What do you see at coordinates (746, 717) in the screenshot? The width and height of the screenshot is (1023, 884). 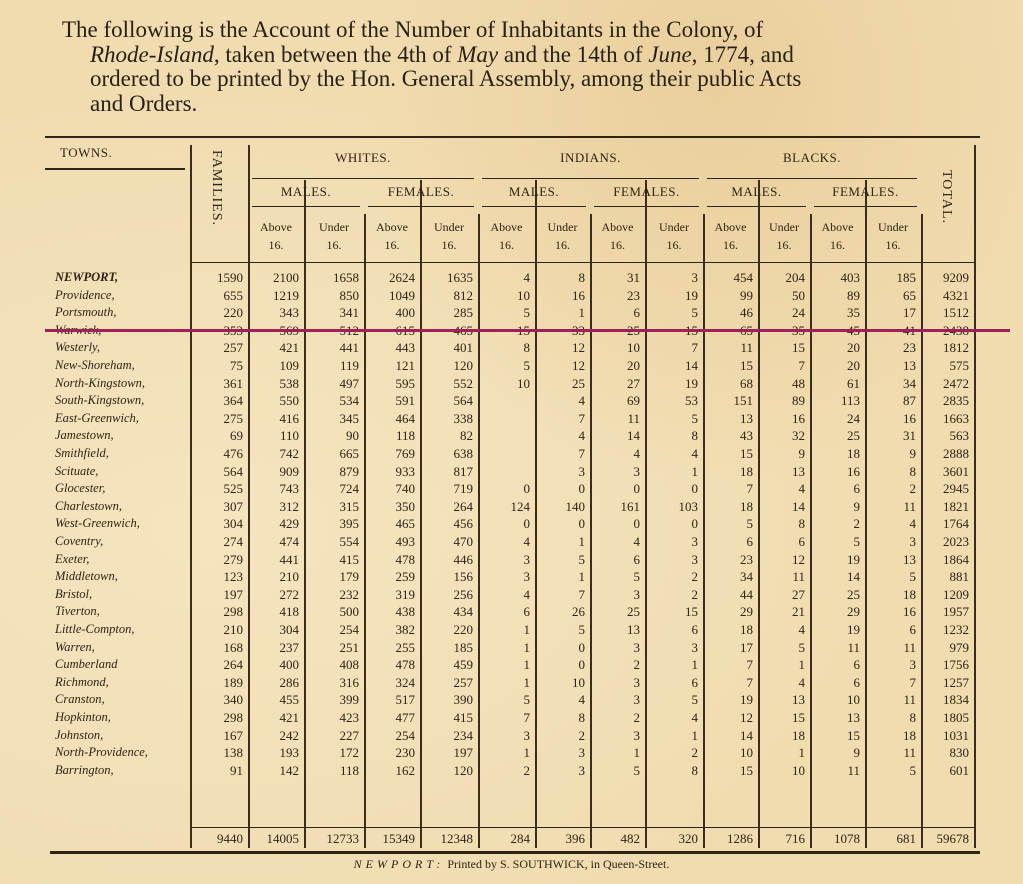 I see `table-cell: 12` at bounding box center [746, 717].